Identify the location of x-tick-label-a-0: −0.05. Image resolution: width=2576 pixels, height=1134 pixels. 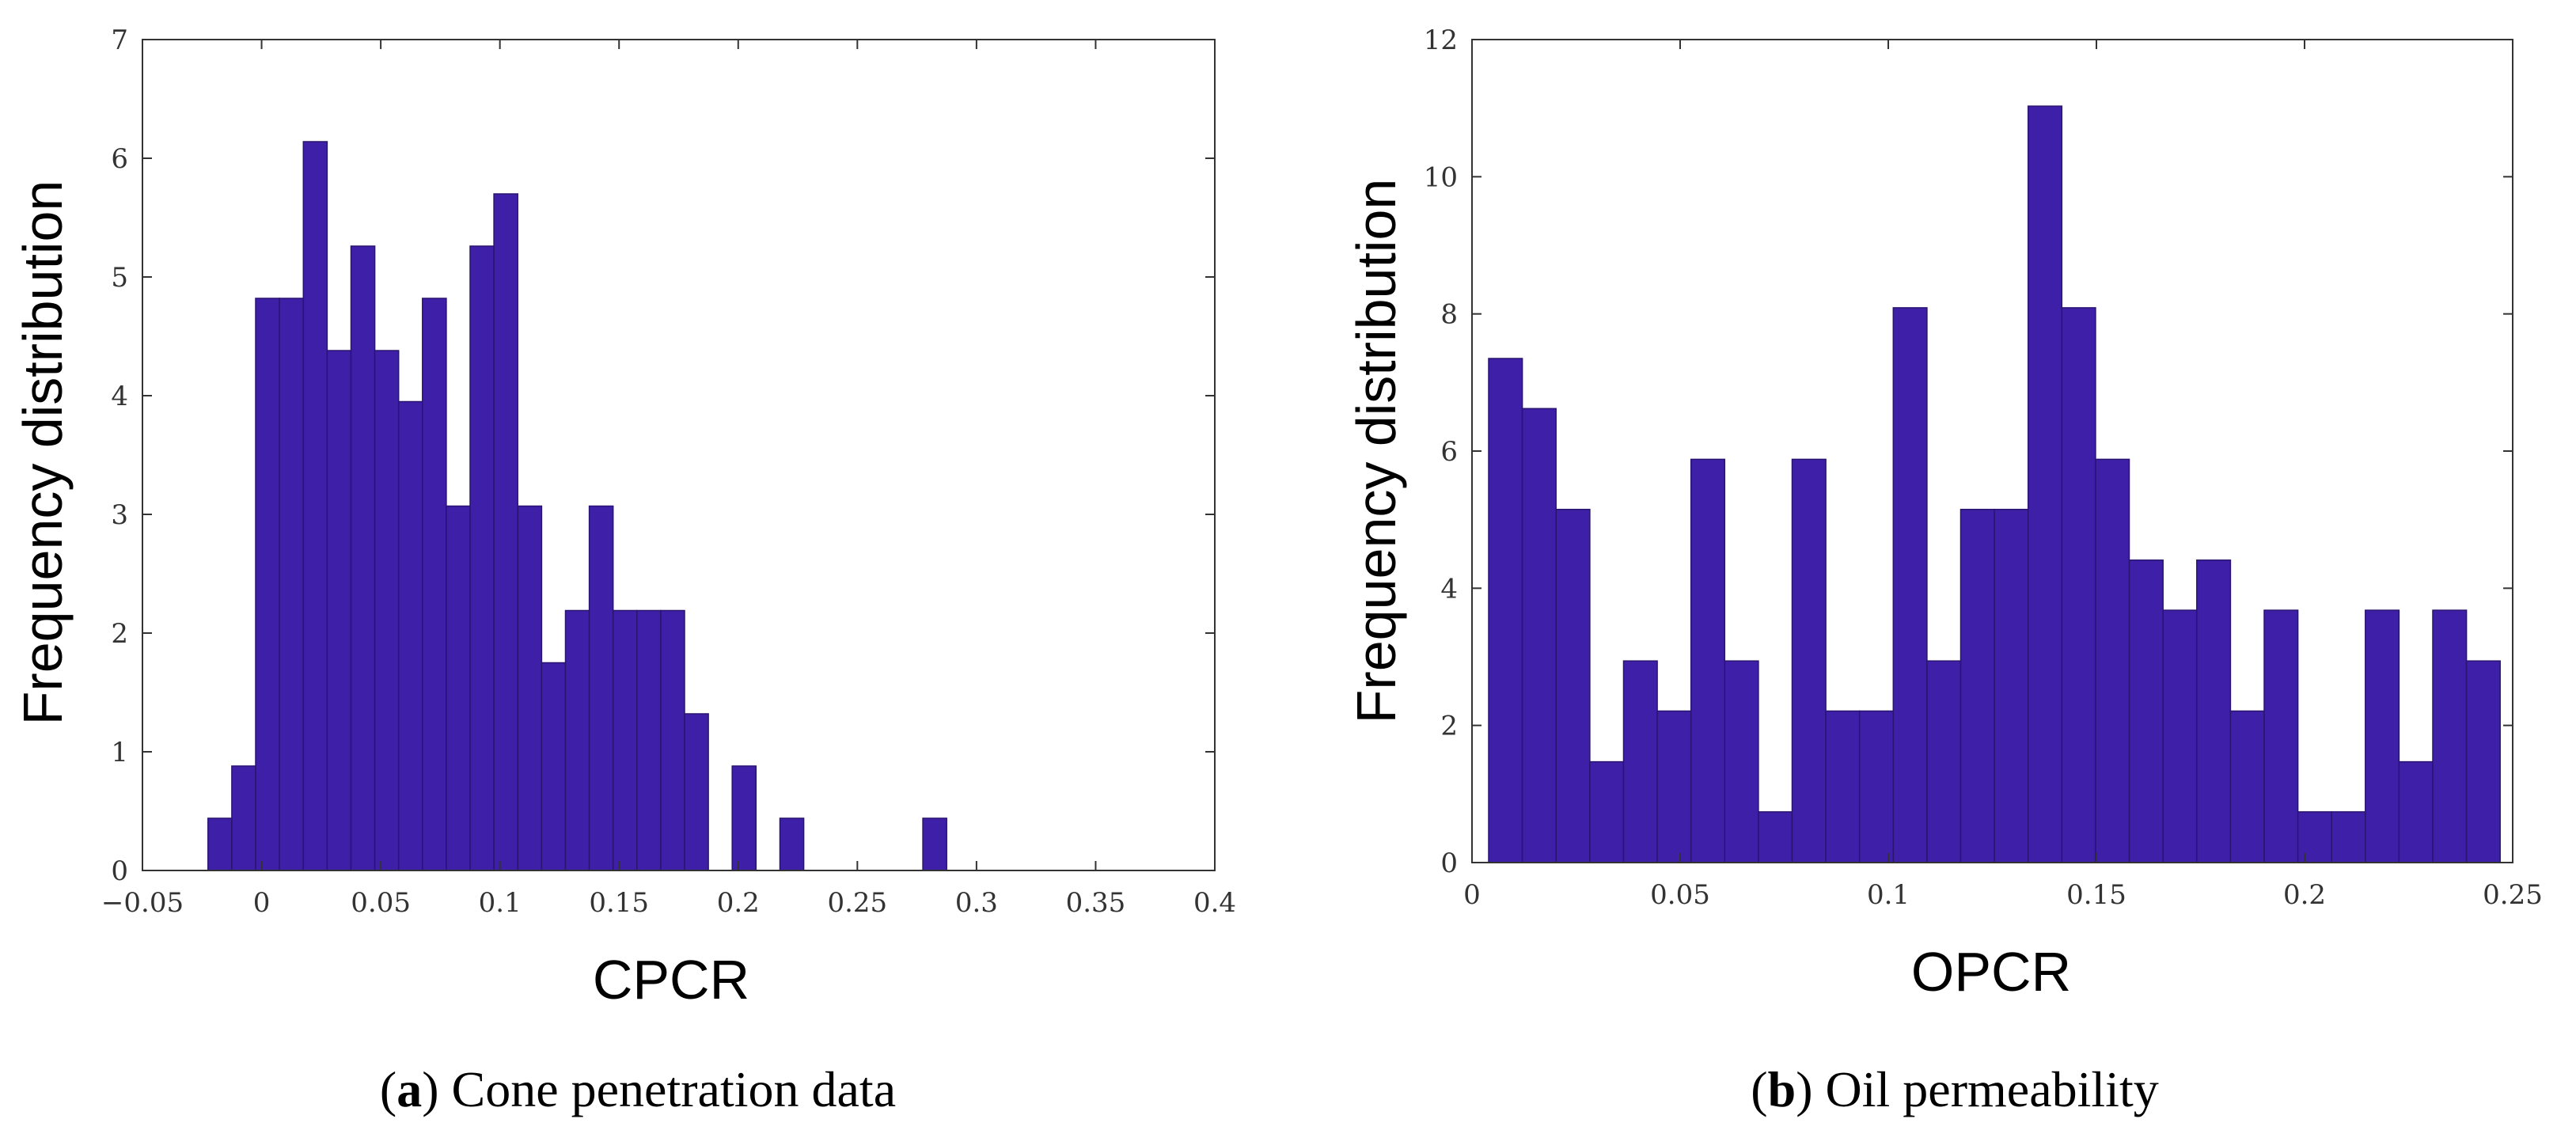
(142, 903).